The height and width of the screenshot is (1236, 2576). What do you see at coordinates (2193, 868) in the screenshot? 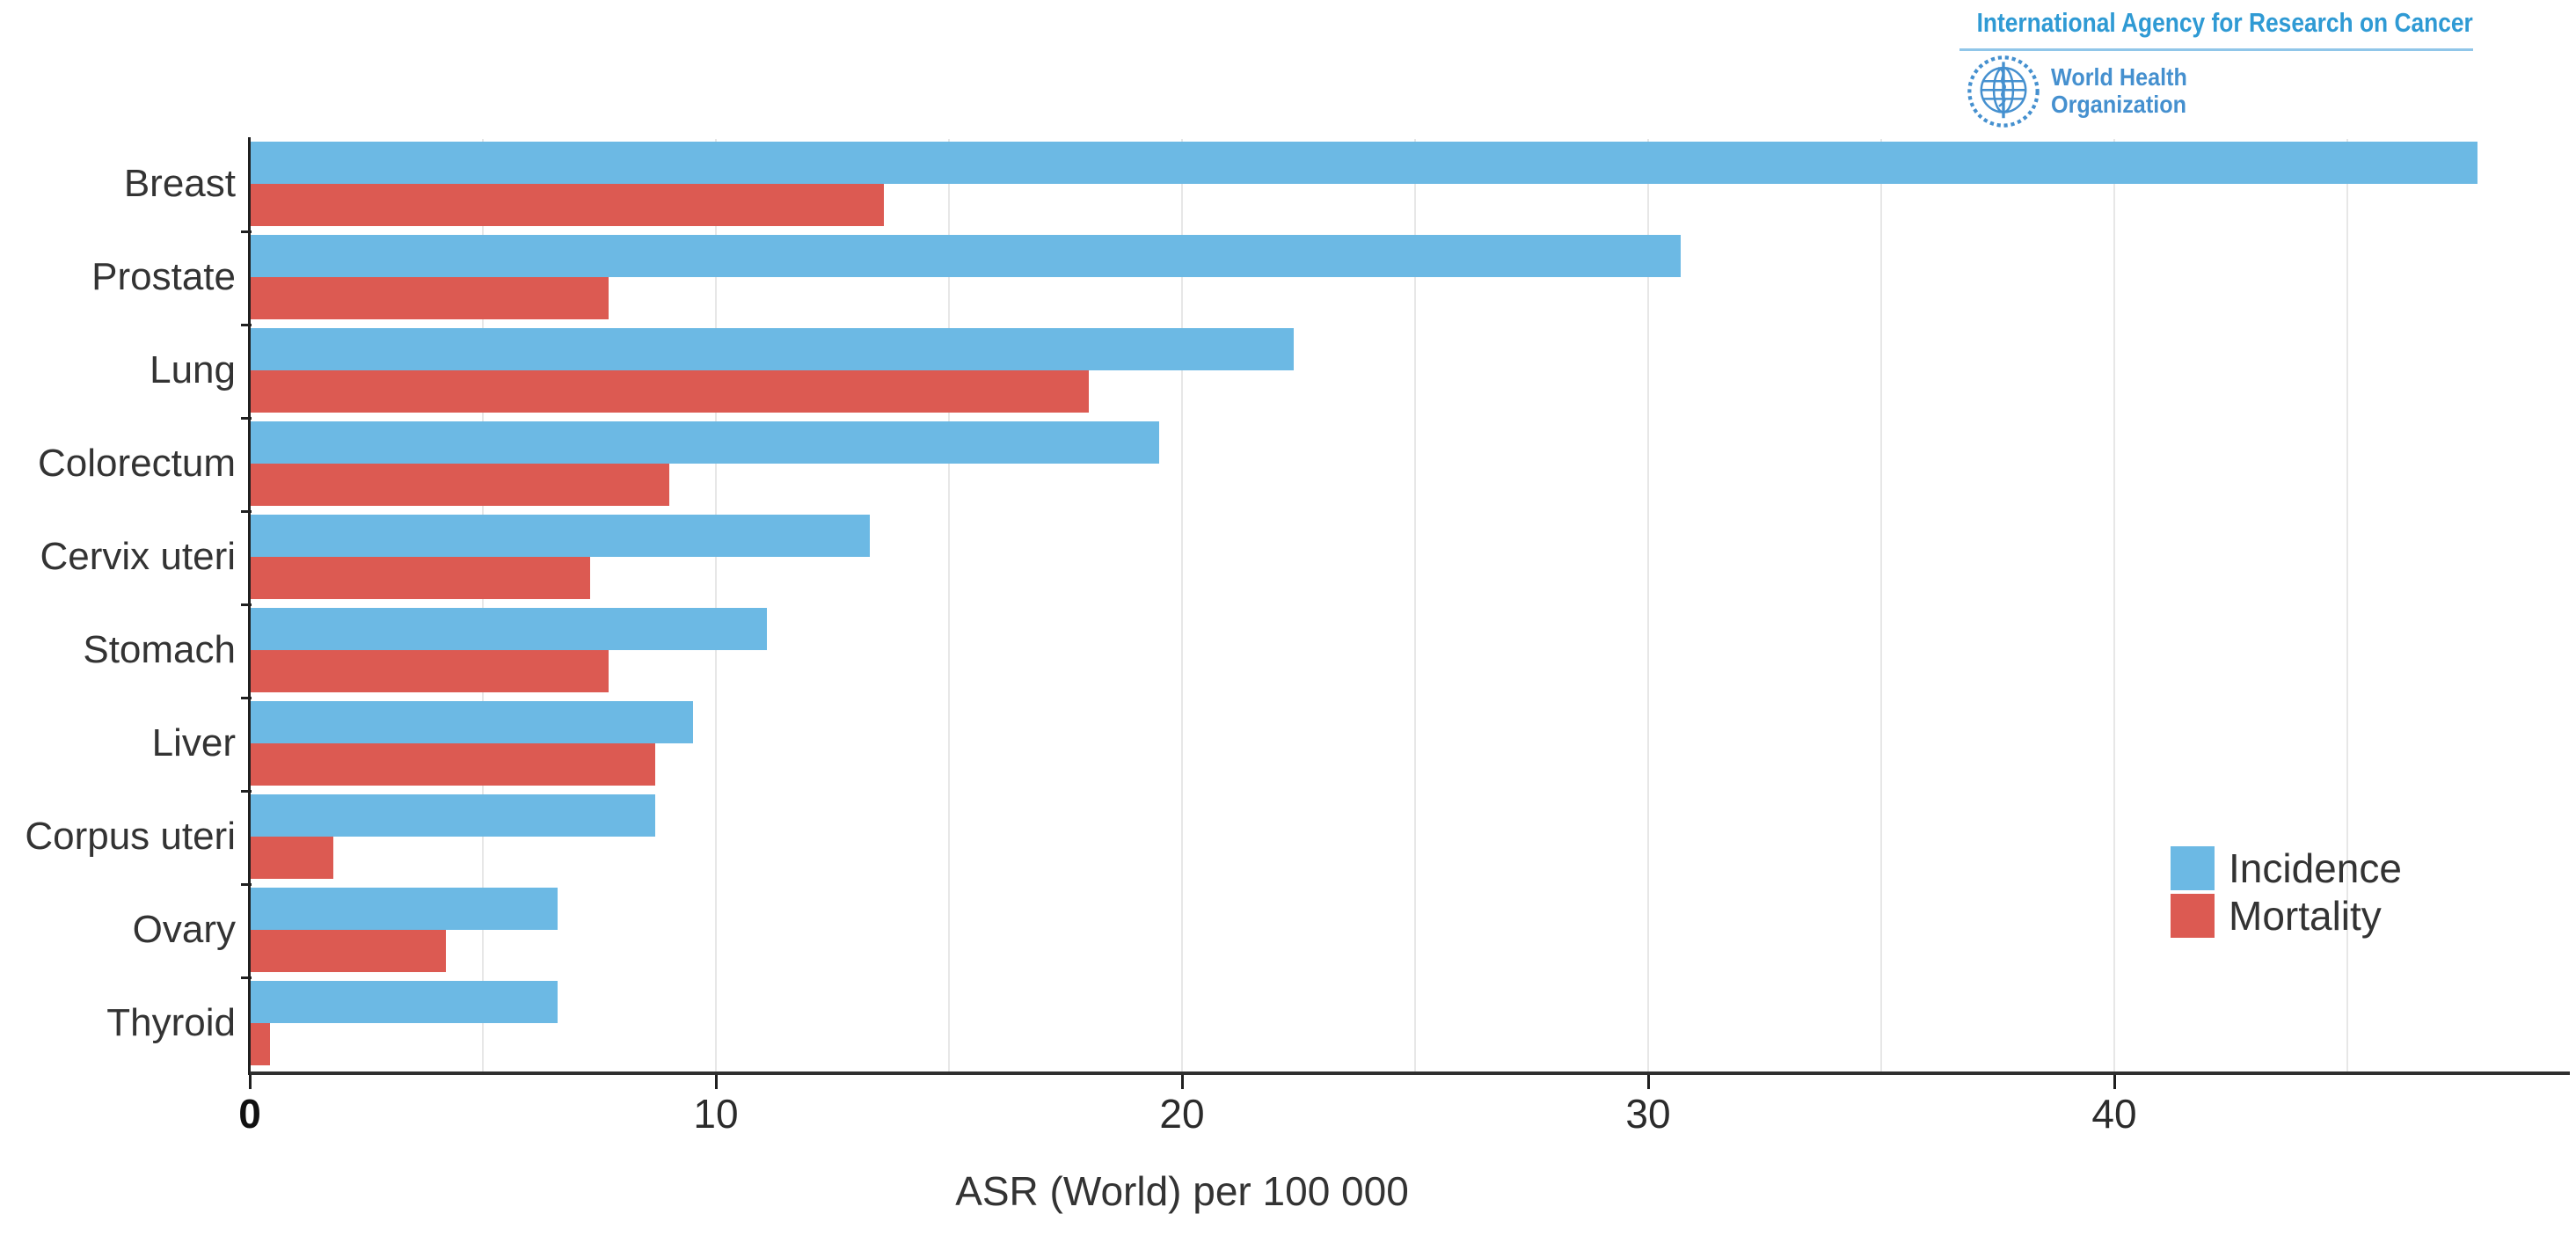
I see `incidence-swatch-icon` at bounding box center [2193, 868].